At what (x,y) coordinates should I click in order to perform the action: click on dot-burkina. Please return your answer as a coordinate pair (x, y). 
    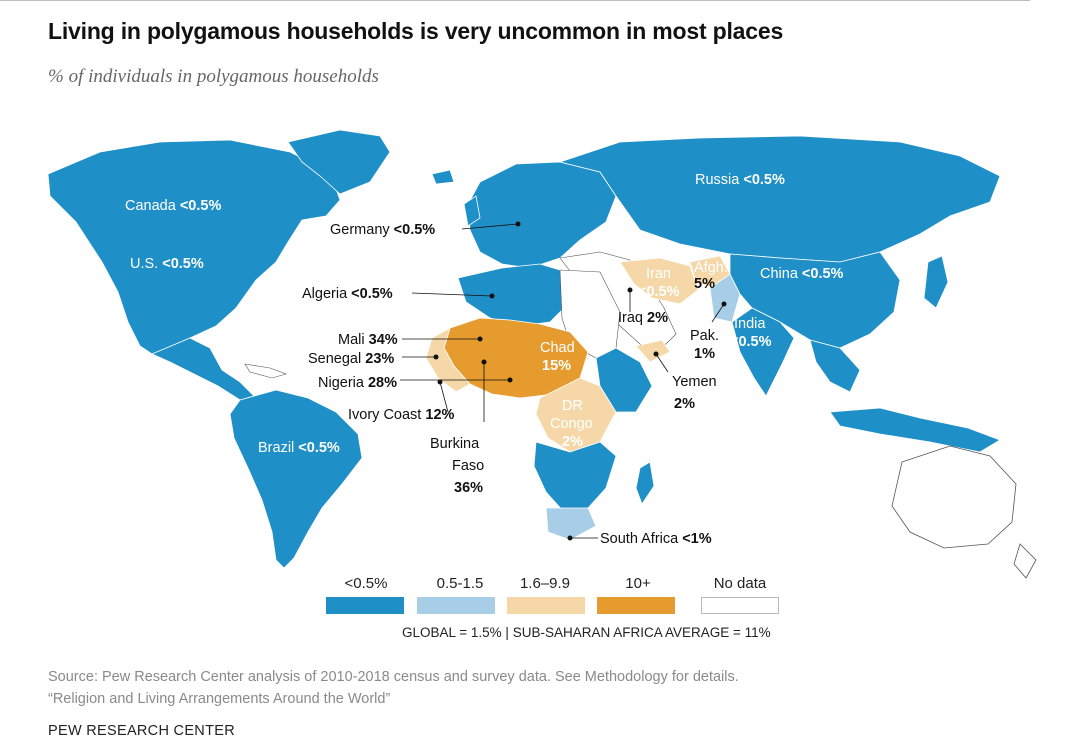
    Looking at the image, I should click on (484, 362).